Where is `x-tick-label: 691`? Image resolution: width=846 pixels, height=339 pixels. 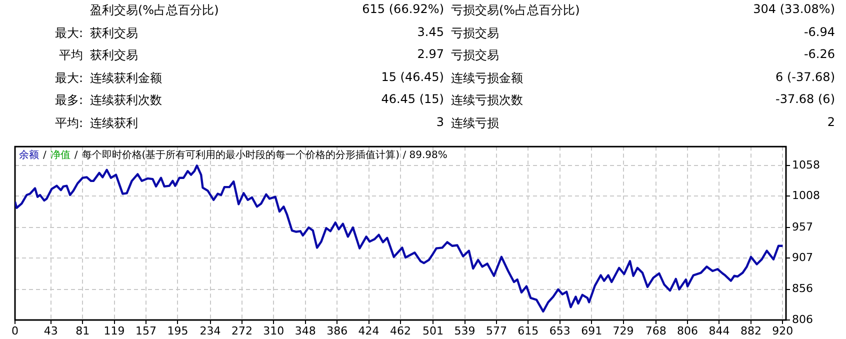
x-tick-label: 691 is located at coordinates (591, 331).